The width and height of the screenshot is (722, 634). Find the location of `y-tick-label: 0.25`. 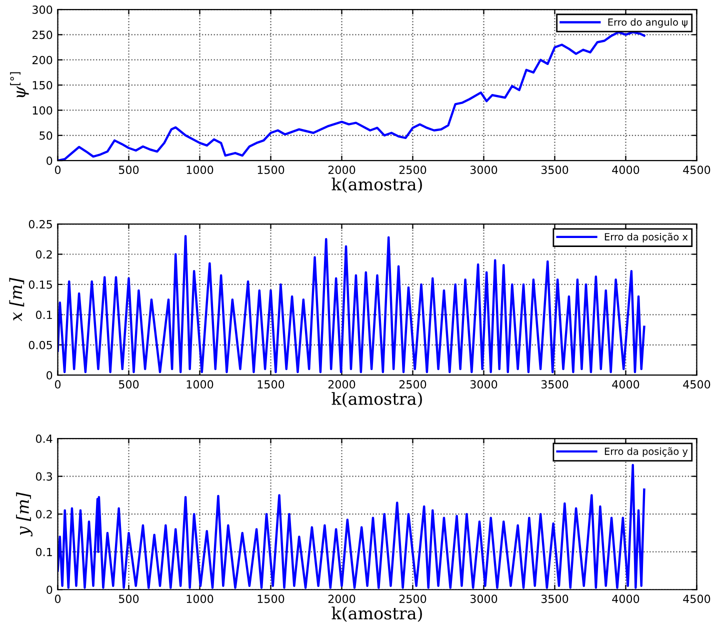

y-tick-label: 0.25 is located at coordinates (40, 224).